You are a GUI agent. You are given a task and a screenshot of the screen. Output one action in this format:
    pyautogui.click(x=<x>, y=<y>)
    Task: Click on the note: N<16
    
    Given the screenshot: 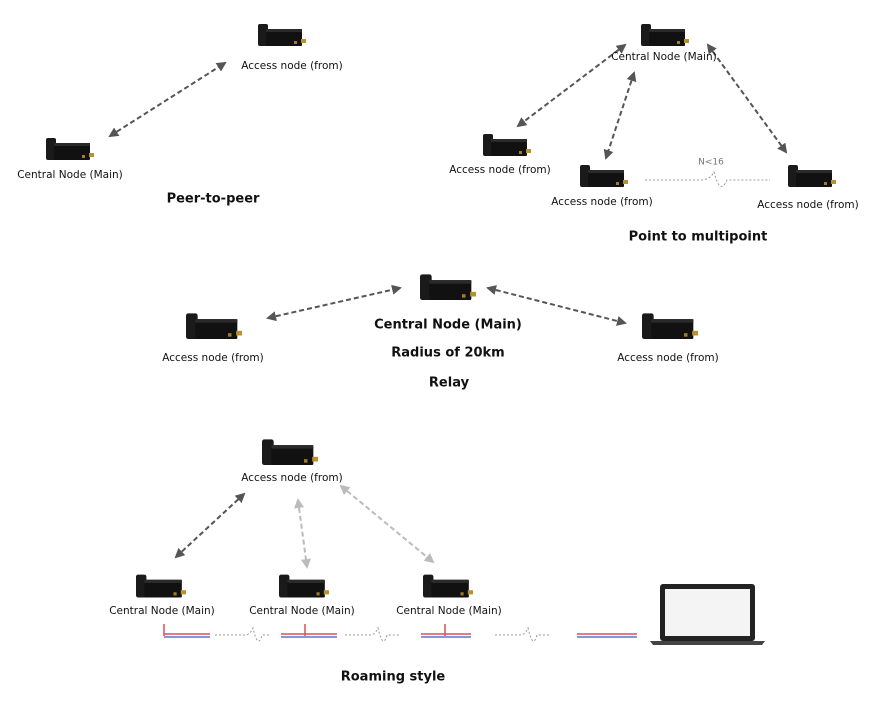 What is the action you would take?
    pyautogui.click(x=711, y=163)
    